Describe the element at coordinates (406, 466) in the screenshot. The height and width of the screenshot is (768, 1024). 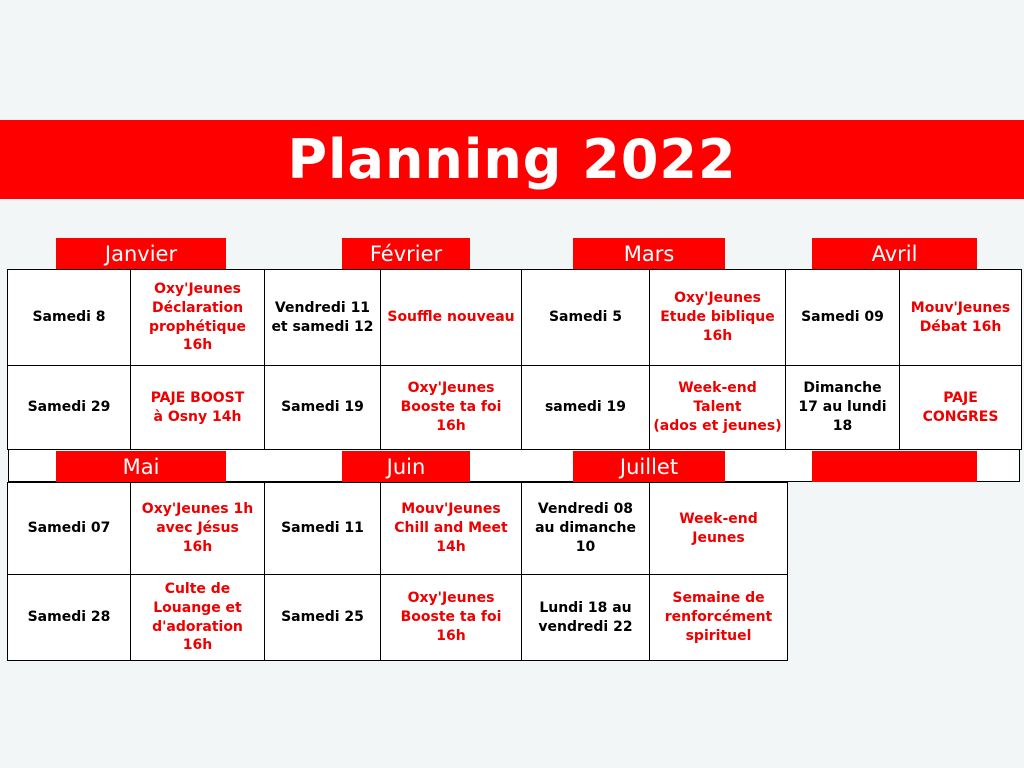
I see `month-tab-juin: Juin` at that location.